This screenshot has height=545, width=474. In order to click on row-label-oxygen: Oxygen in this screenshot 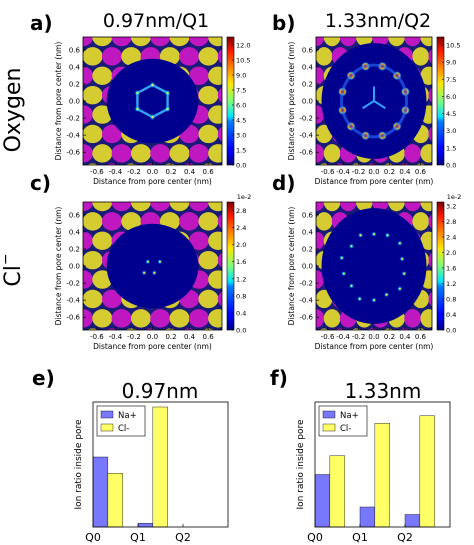, I will do `click(13, 110)`.